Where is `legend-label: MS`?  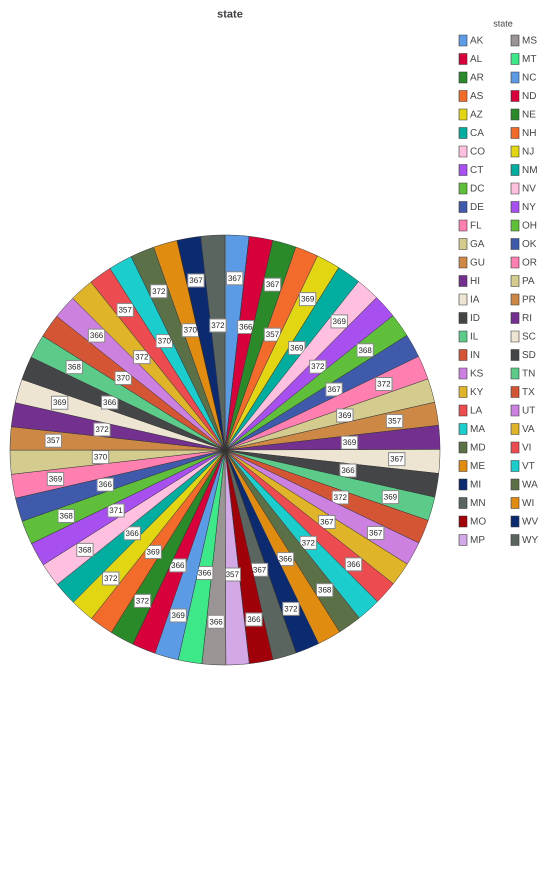
legend-label: MS is located at coordinates (530, 41).